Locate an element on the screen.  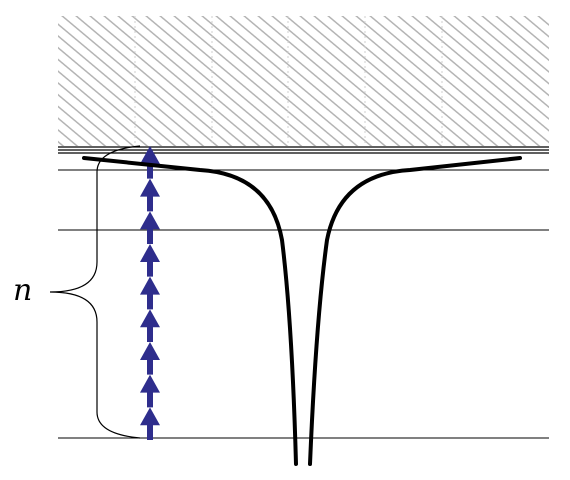
label-n: n is located at coordinates (22, 290).